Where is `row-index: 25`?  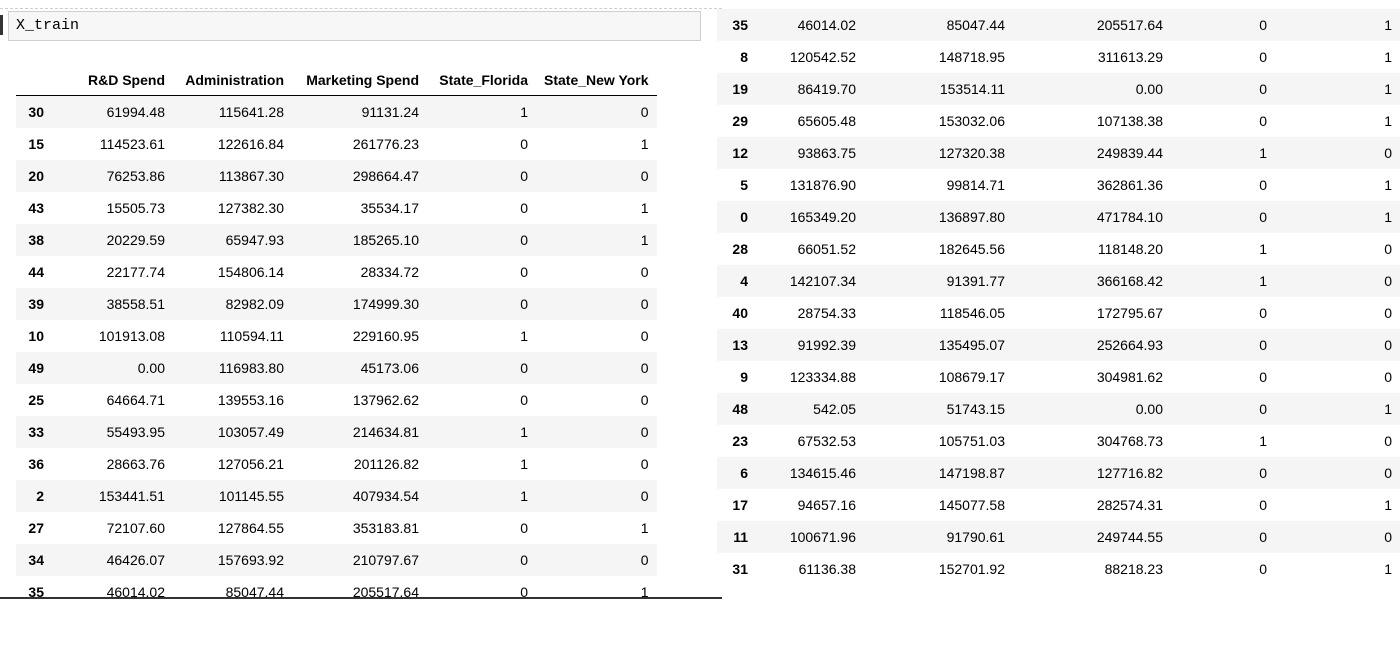 row-index: 25 is located at coordinates (36, 400).